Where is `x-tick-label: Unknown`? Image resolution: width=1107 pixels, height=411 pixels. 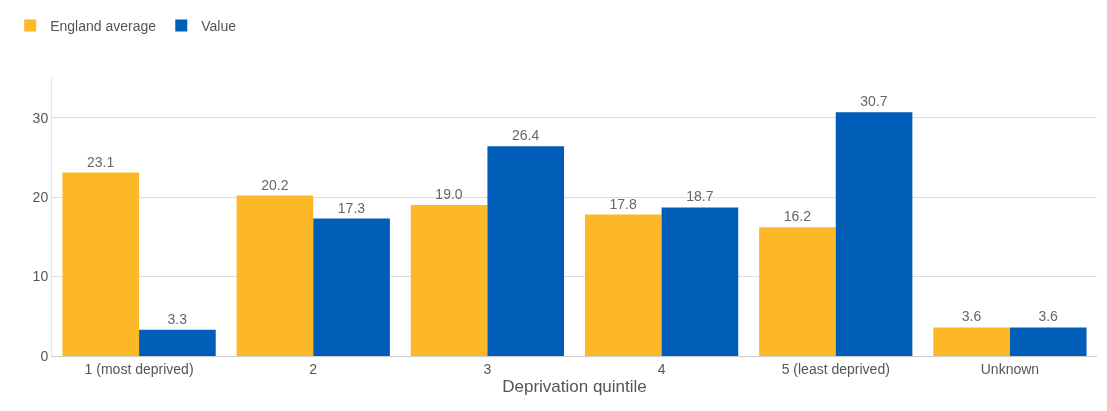 x-tick-label: Unknown is located at coordinates (1010, 368).